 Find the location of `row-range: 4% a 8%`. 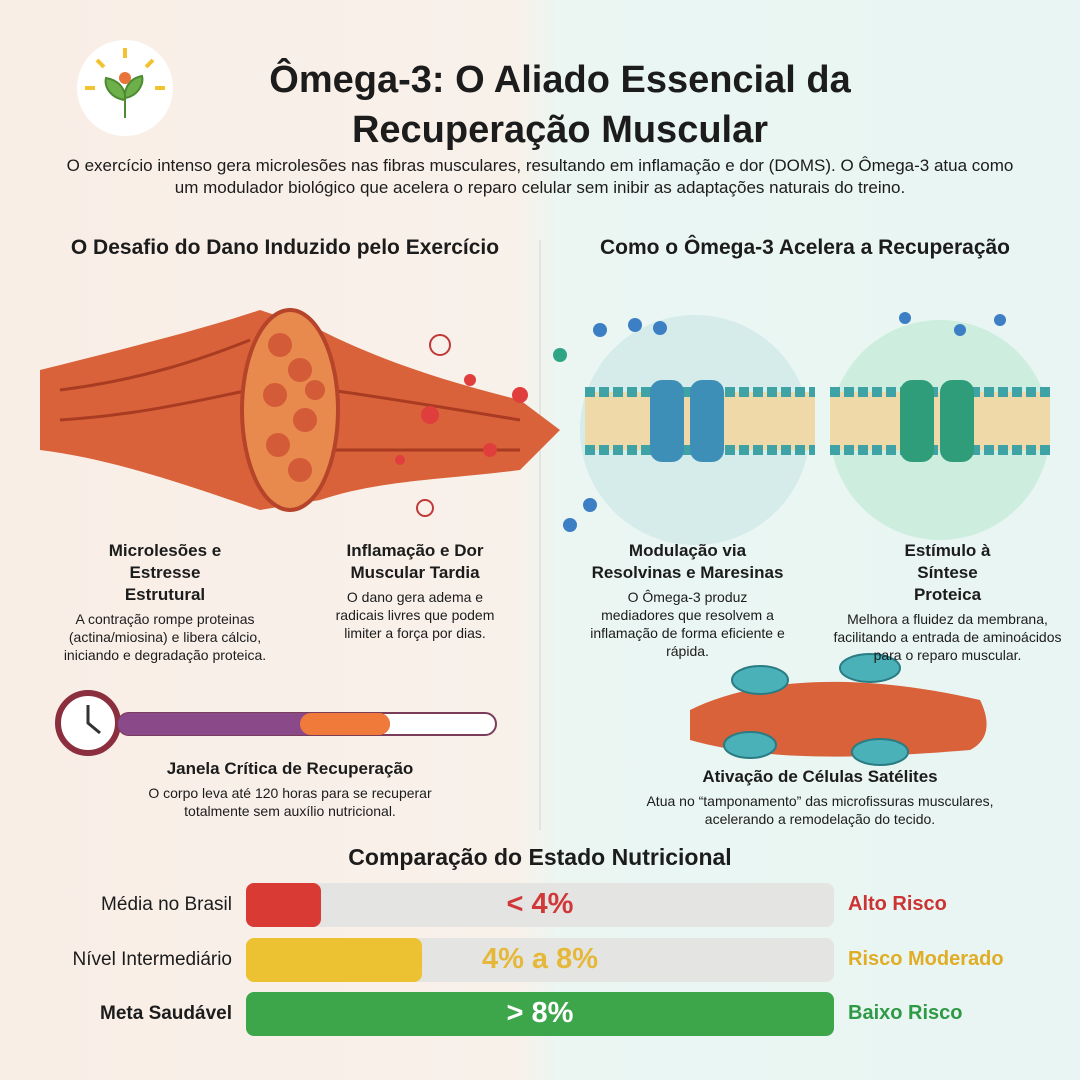

row-range: 4% a 8% is located at coordinates (540, 959).